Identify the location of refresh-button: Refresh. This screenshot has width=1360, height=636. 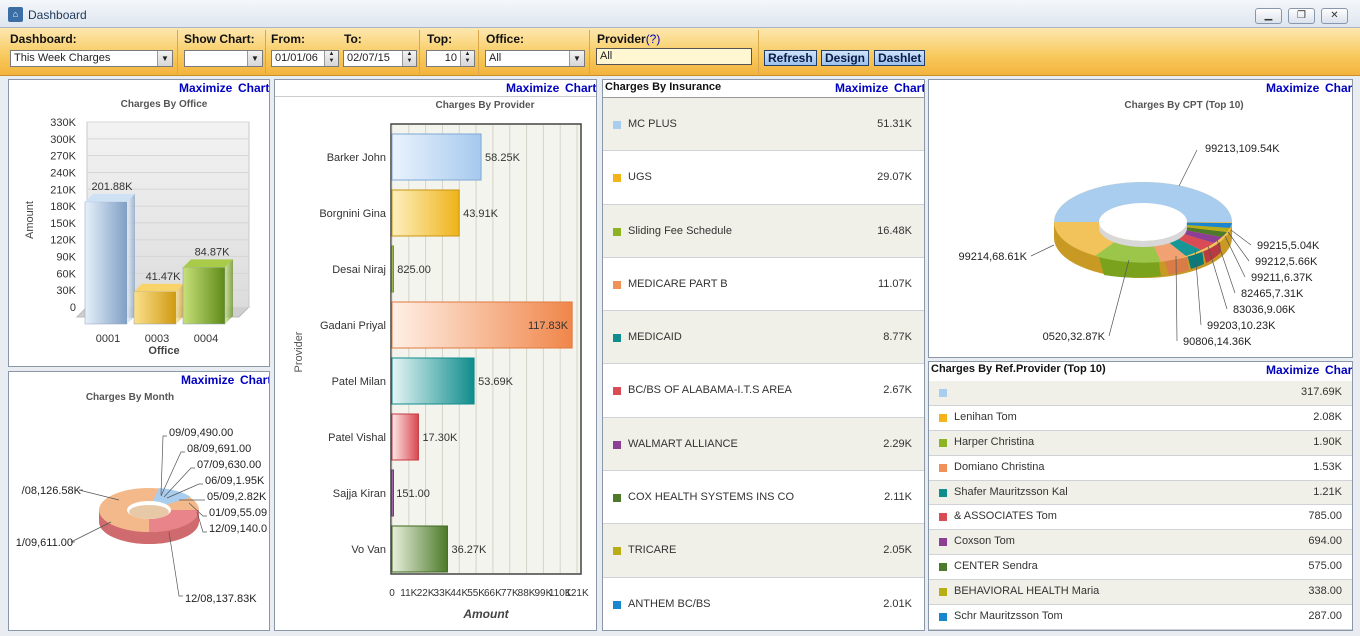
(790, 58).